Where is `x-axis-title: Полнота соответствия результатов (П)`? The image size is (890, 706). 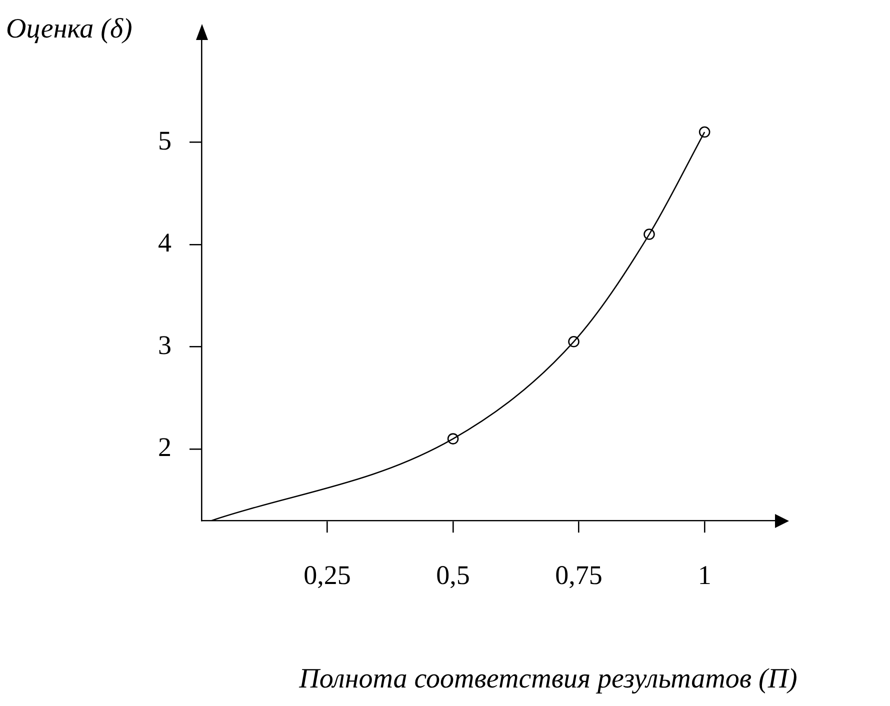 x-axis-title: Полнота соответствия результатов (П) is located at coordinates (548, 678).